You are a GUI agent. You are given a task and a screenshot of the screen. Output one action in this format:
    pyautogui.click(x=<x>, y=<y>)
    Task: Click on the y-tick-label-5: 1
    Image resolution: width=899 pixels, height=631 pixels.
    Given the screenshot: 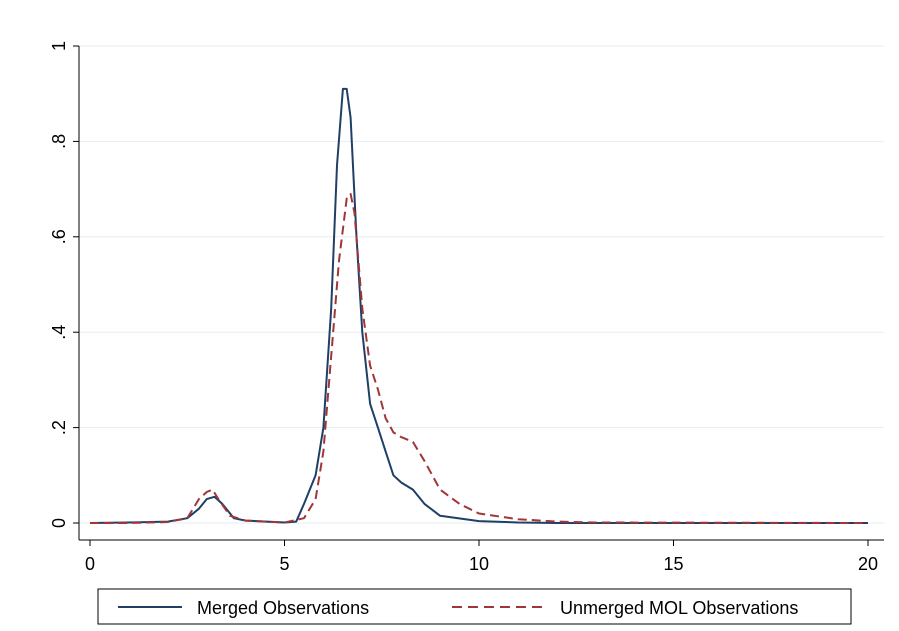 What is the action you would take?
    pyautogui.click(x=59, y=46)
    